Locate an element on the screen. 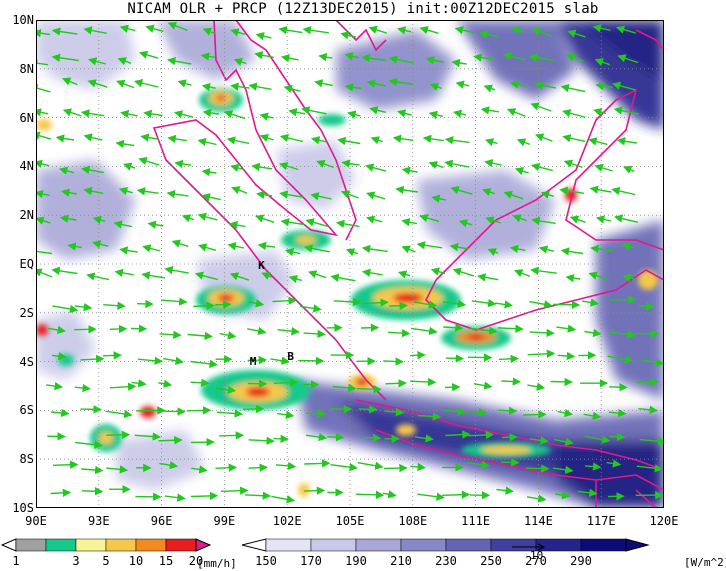  latitude-label: 4N is located at coordinates (26, 166).